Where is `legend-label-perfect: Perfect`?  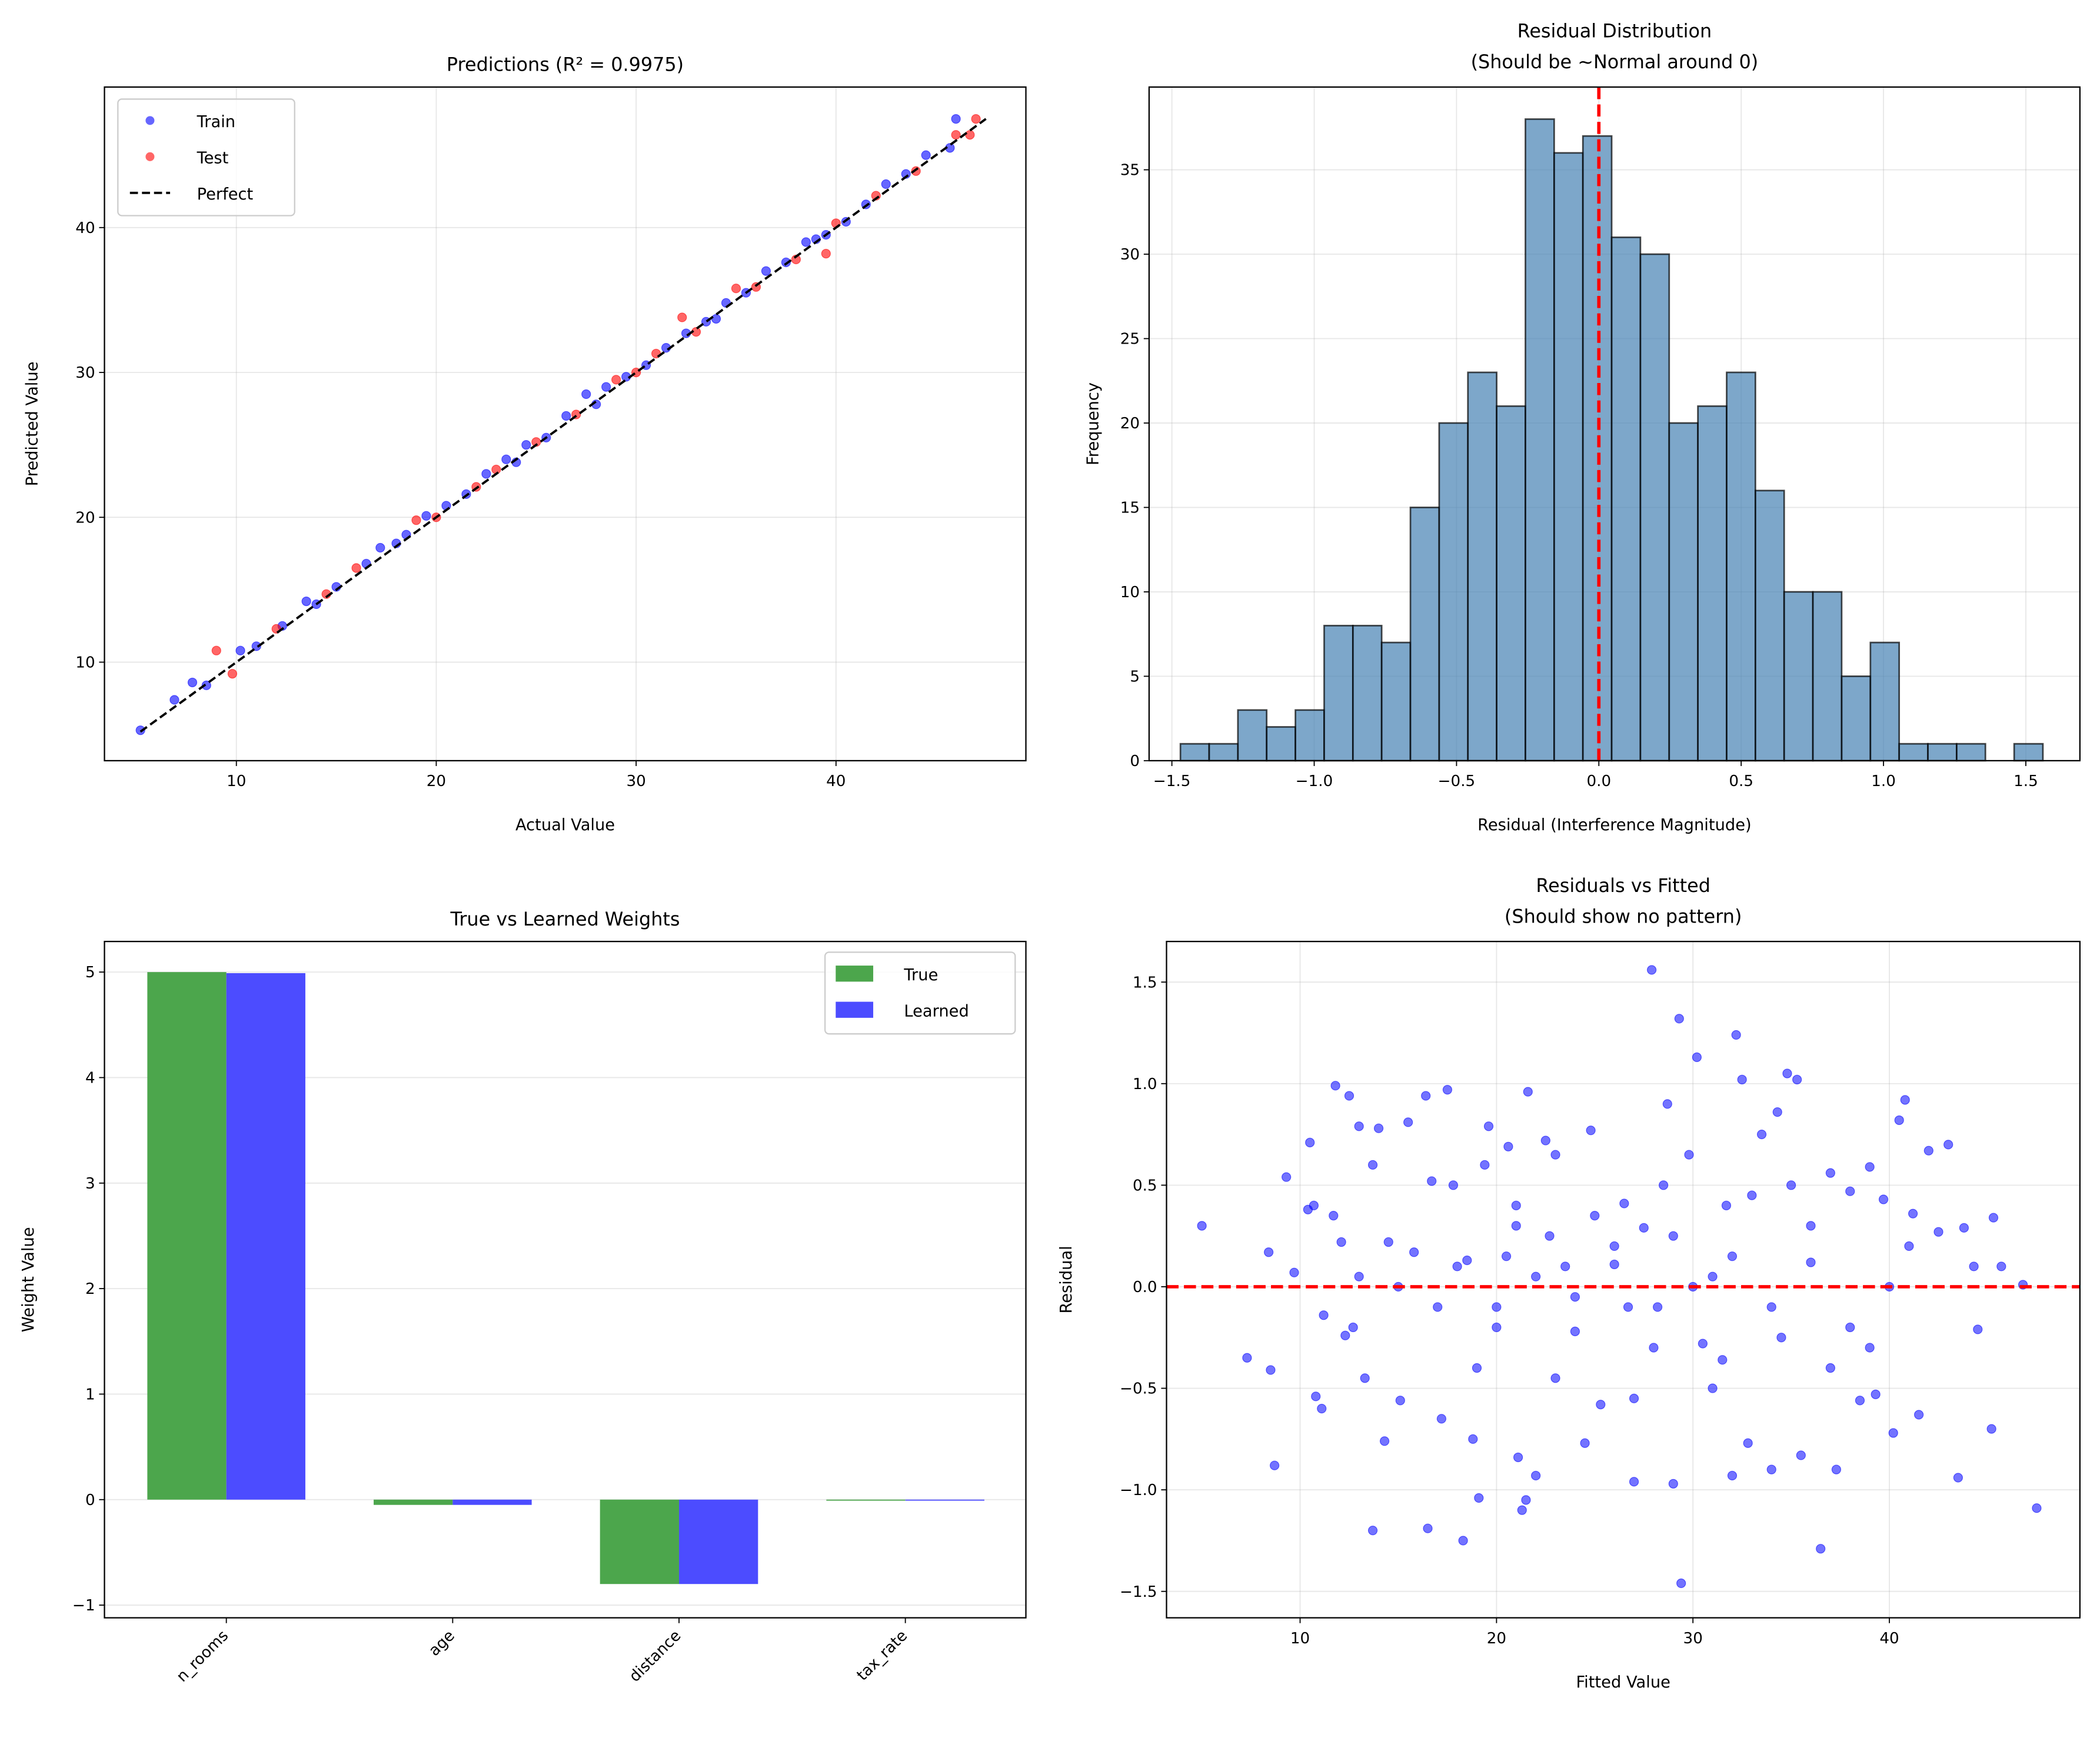
legend-label-perfect: Perfect is located at coordinates (225, 194).